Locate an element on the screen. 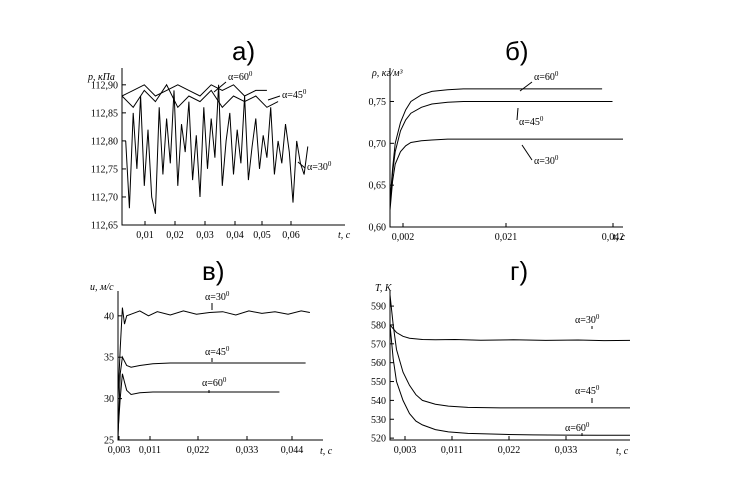 This screenshot has height=486, width=730. y-tick-label: 0,70 is located at coordinates (378, 144).